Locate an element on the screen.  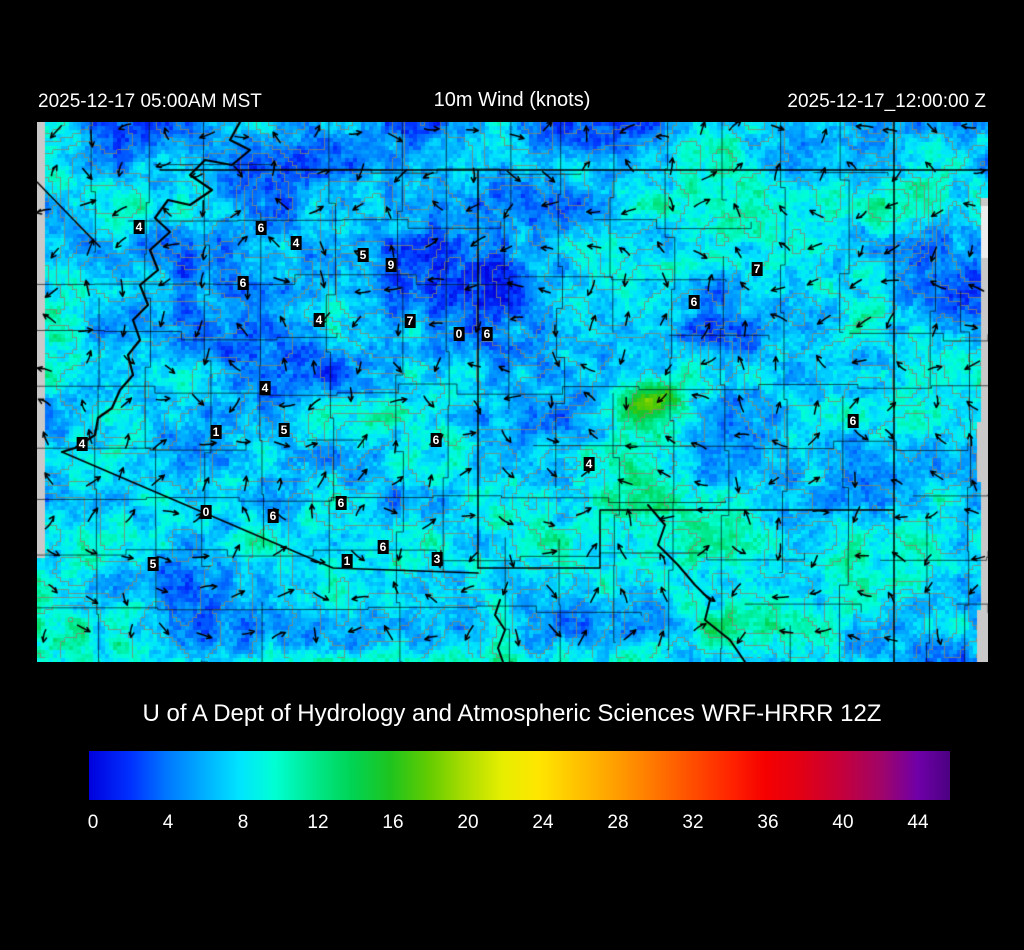
station-wind-value: 3 is located at coordinates (437, 559).